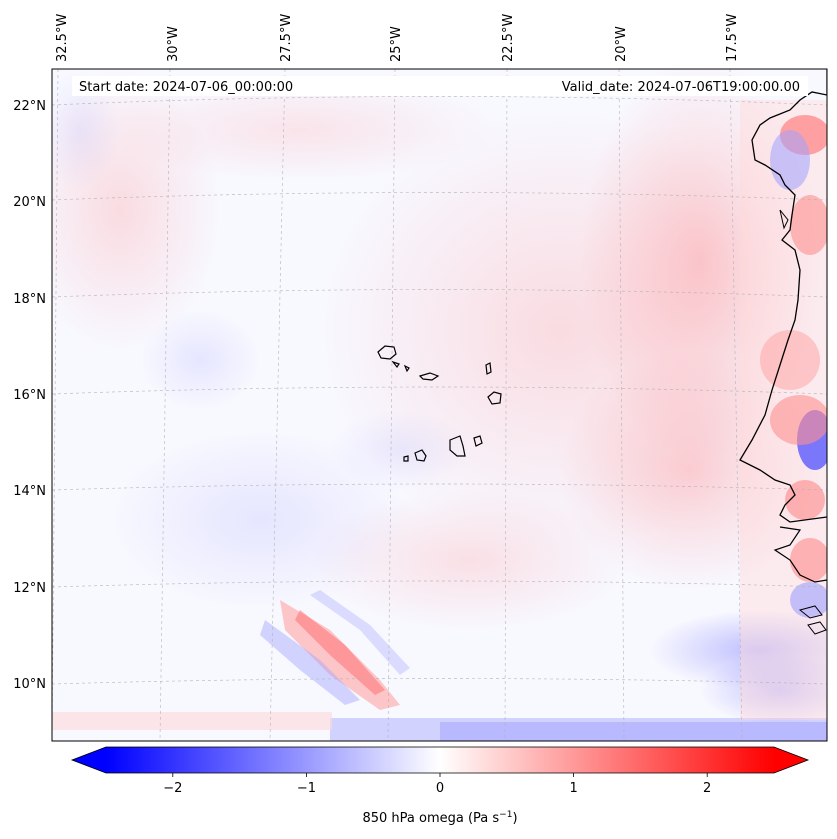 The width and height of the screenshot is (837, 839). Describe the element at coordinates (732, 38) in the screenshot. I see `lon-label: 17.5°W` at that location.